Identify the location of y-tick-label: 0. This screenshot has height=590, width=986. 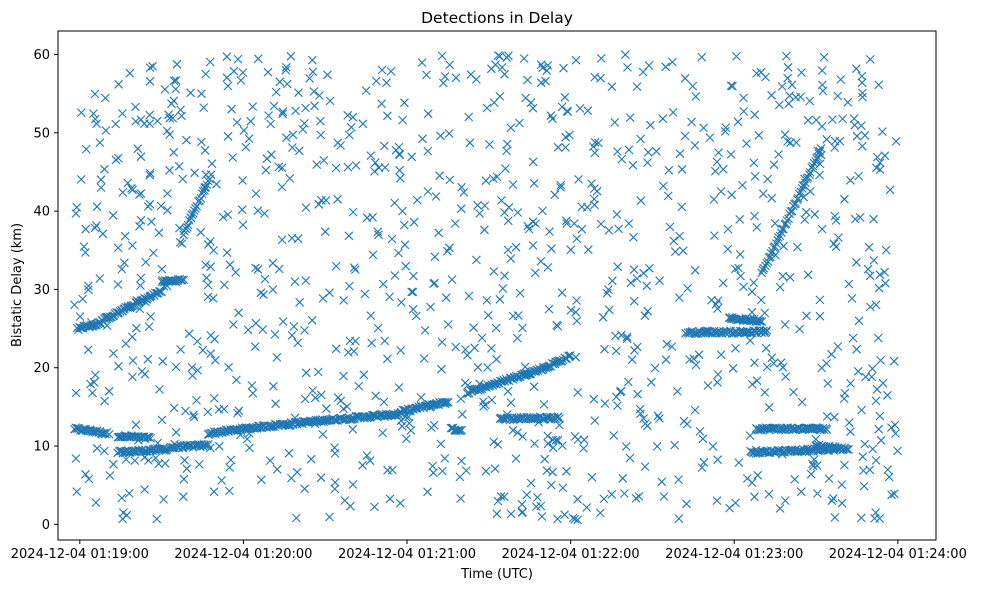
(46, 525).